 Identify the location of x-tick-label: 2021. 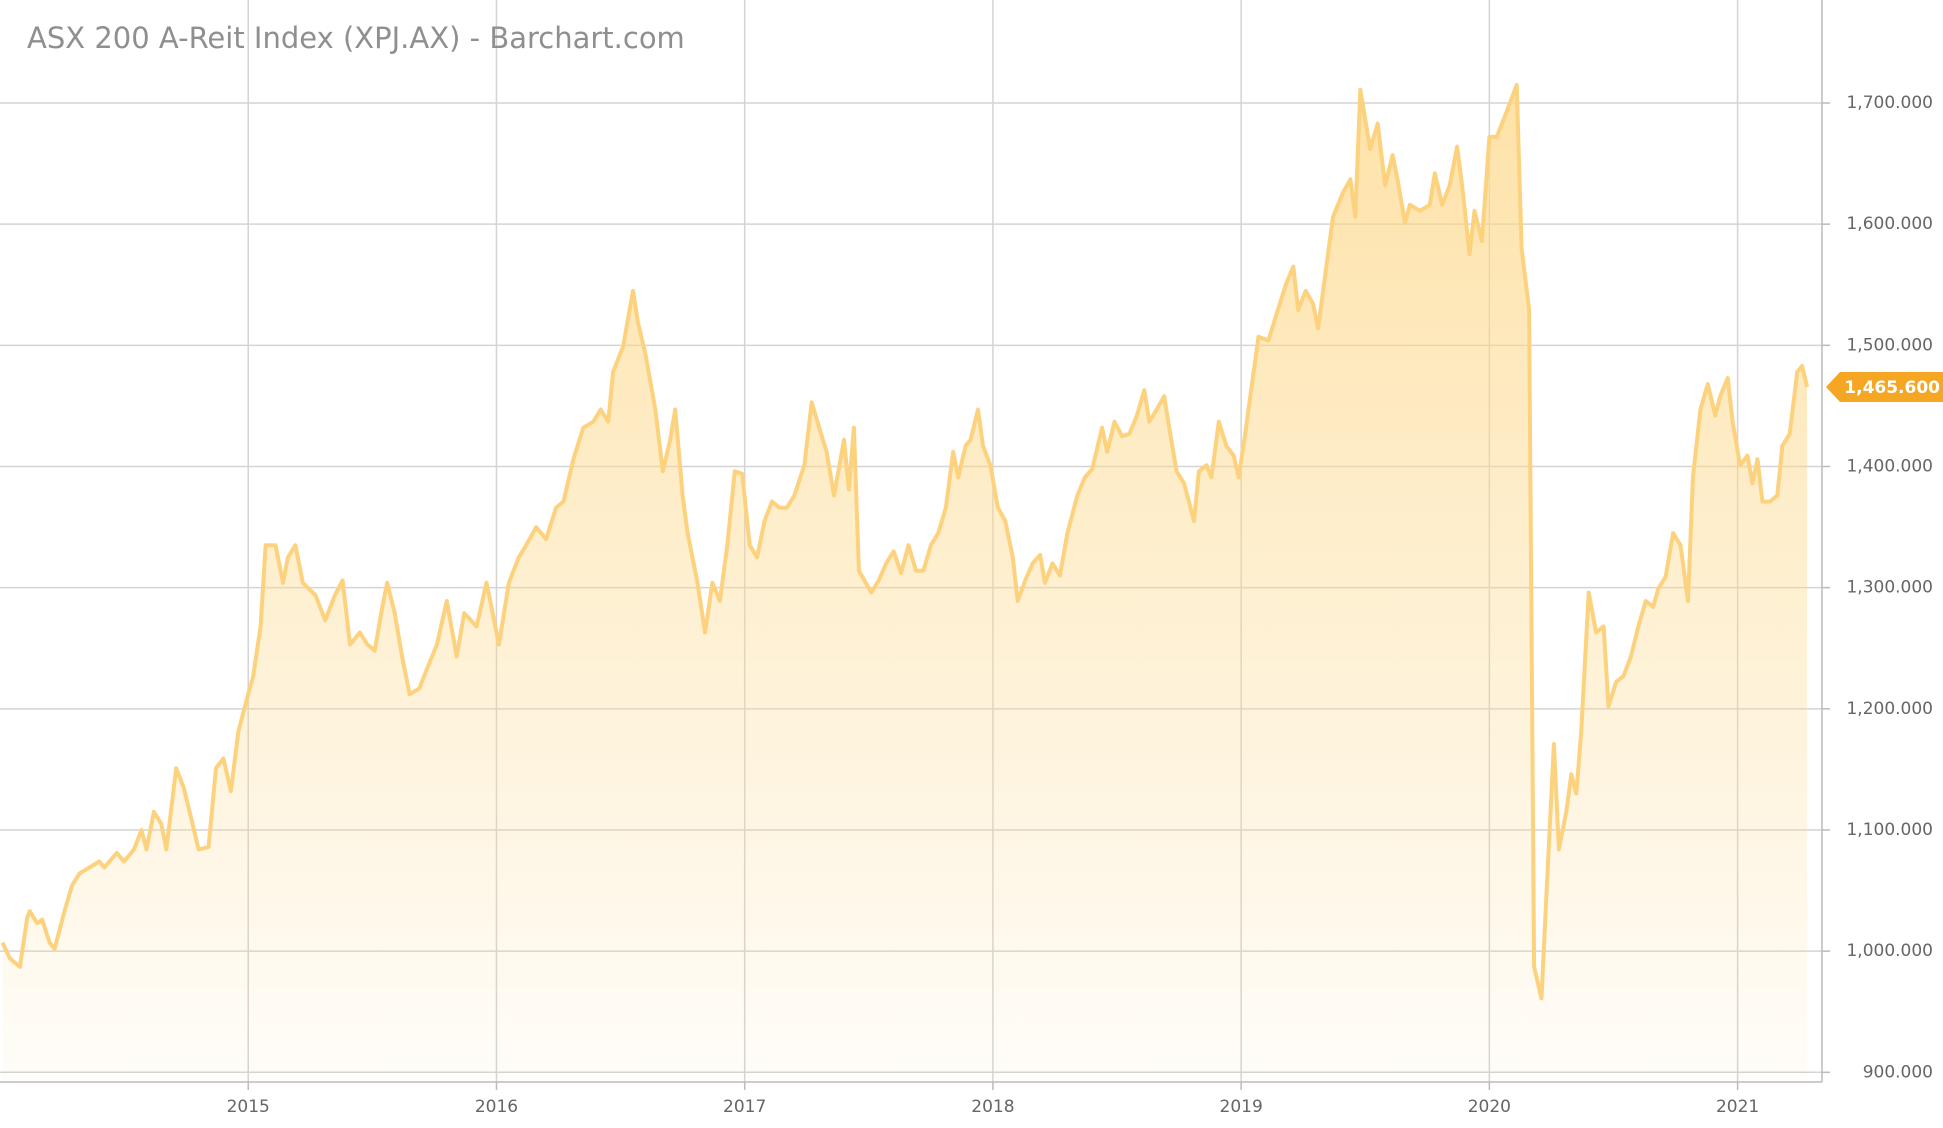
(1737, 1107).